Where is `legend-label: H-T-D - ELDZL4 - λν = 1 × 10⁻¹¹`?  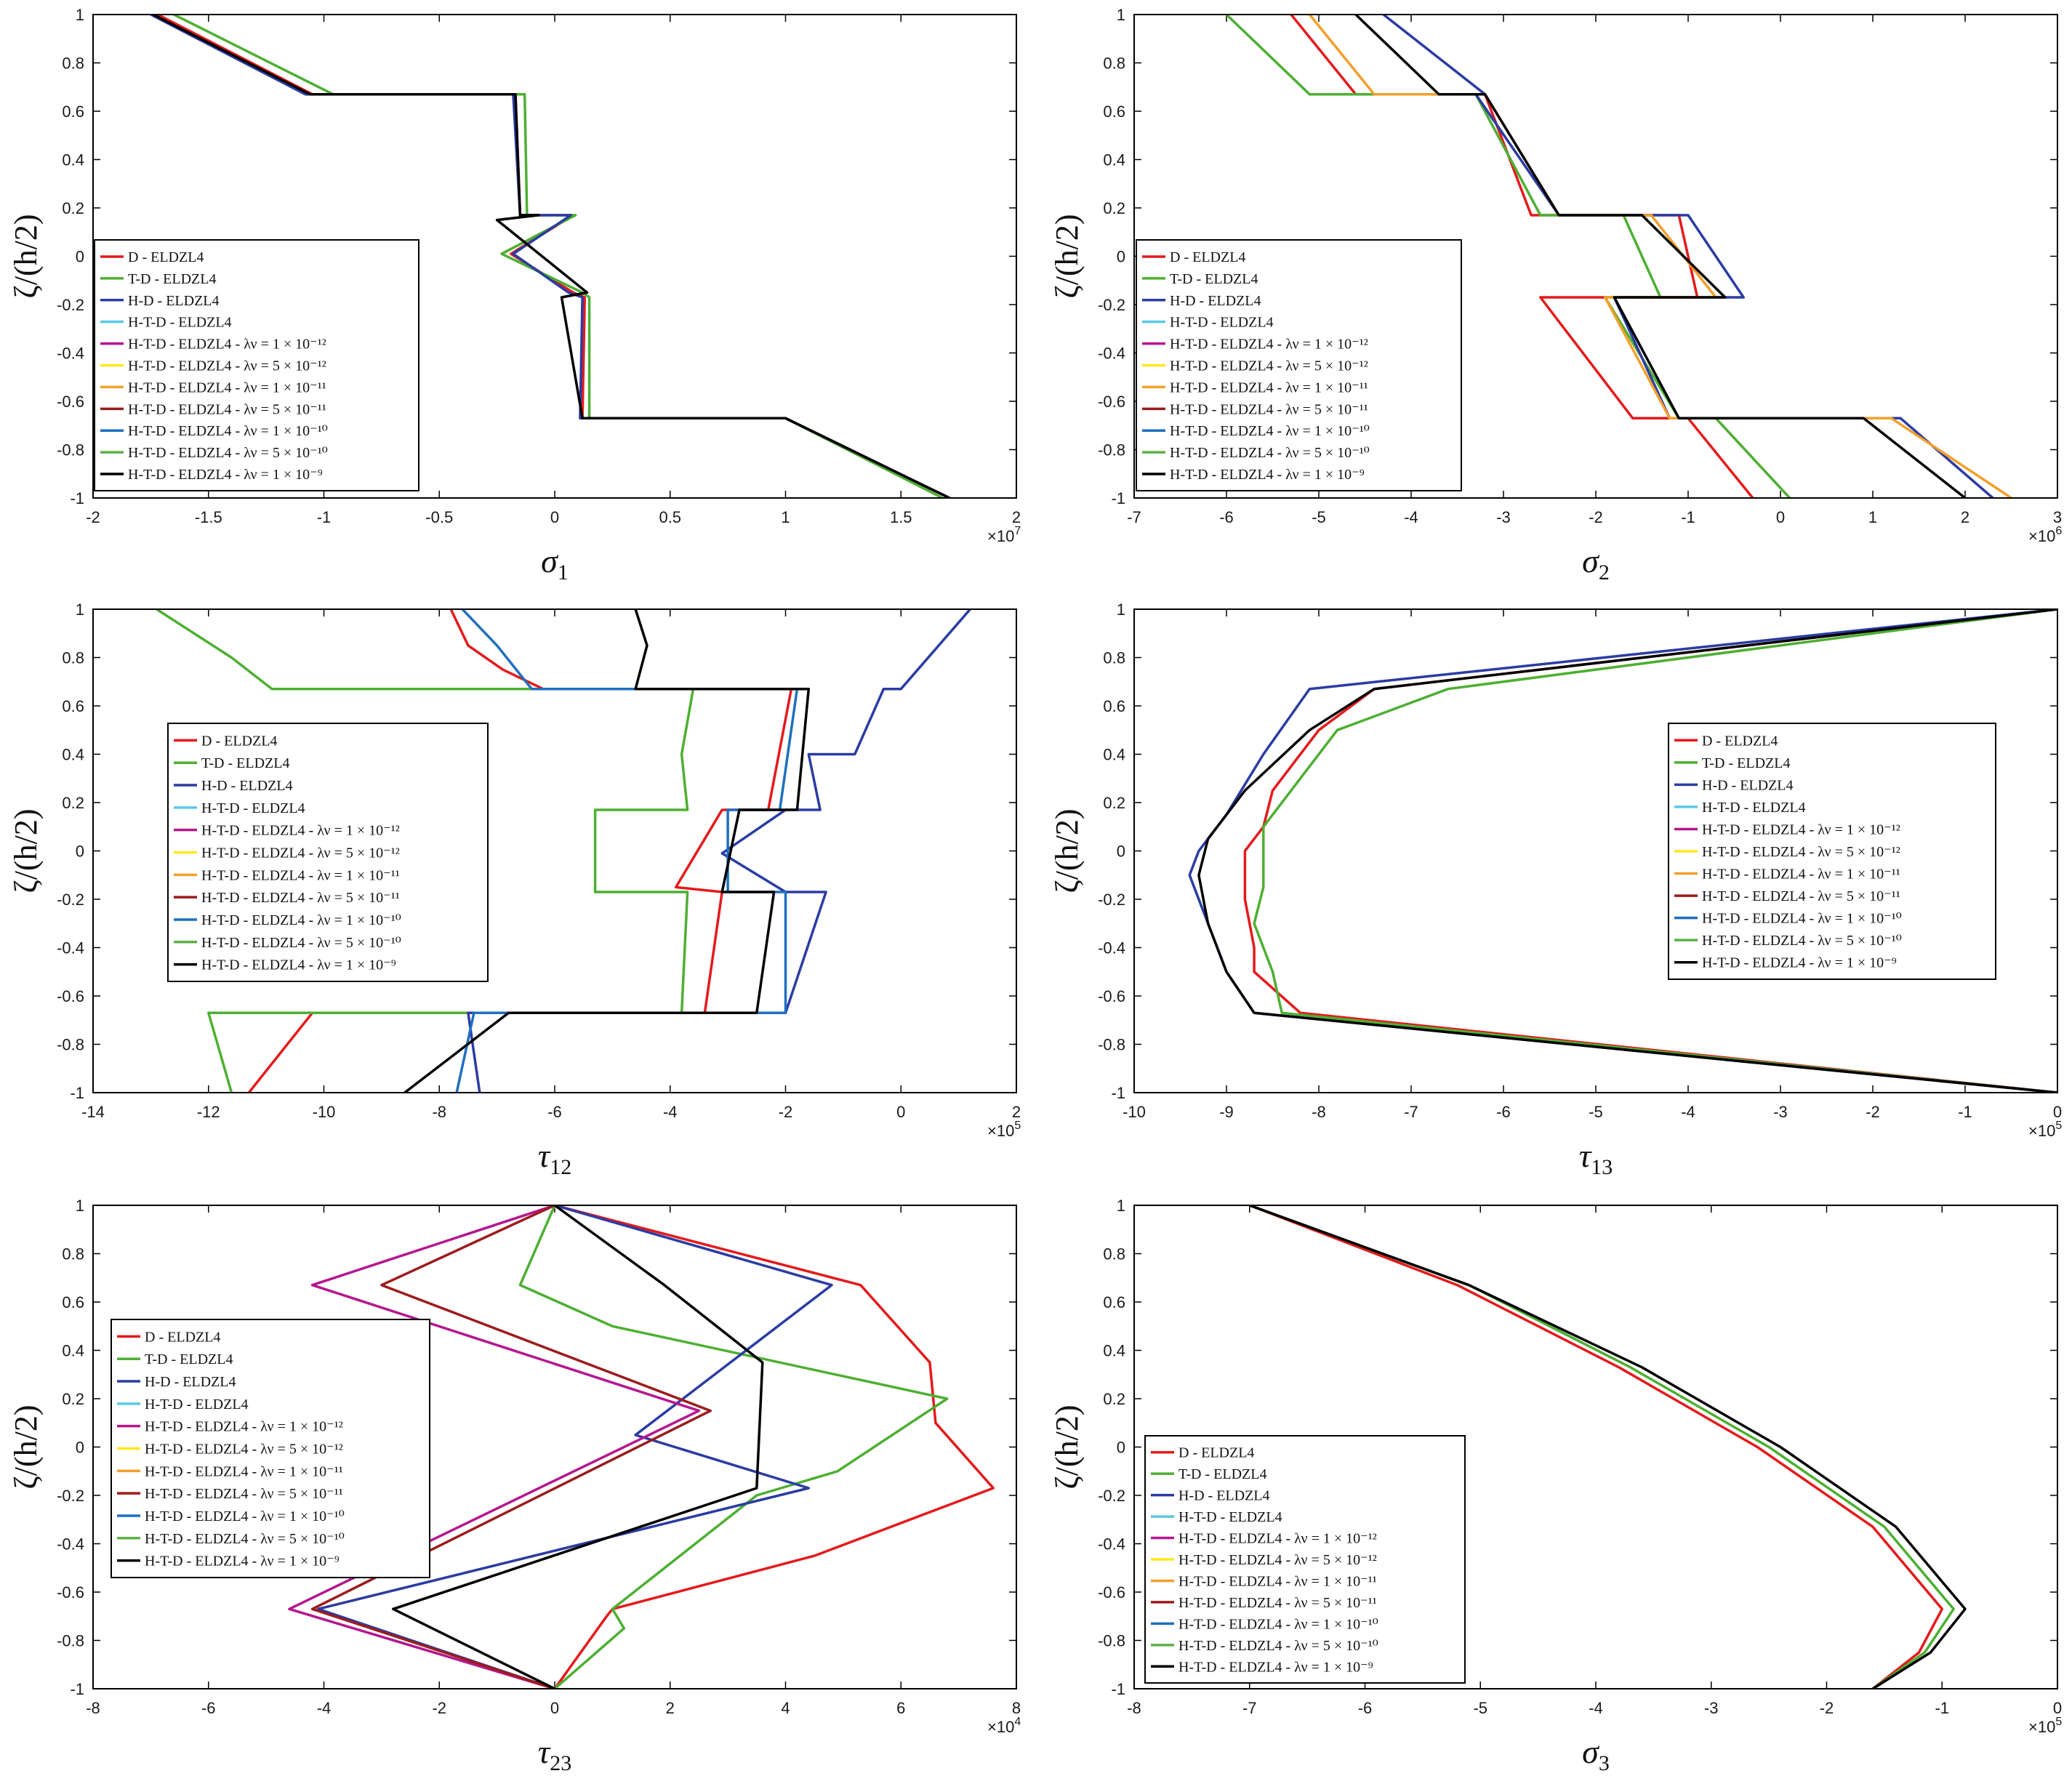 legend-label: H-T-D - ELDZL4 - λν = 1 × 10⁻¹¹ is located at coordinates (1269, 387).